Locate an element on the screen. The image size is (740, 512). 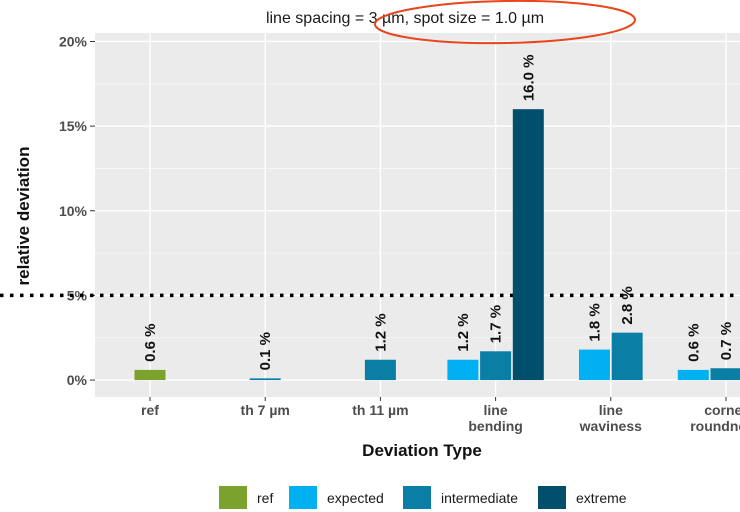
y-tick-label: 15% is located at coordinates (73, 126).